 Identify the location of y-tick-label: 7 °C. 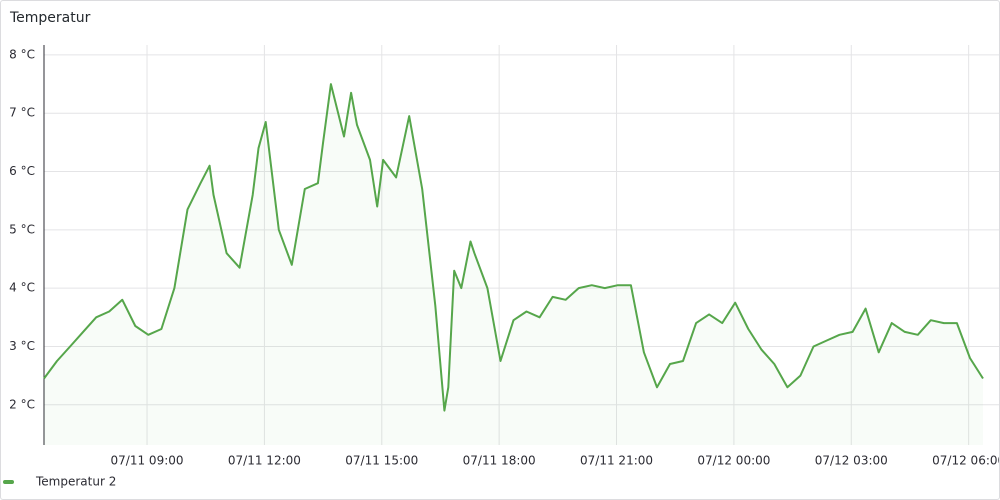
(22, 113).